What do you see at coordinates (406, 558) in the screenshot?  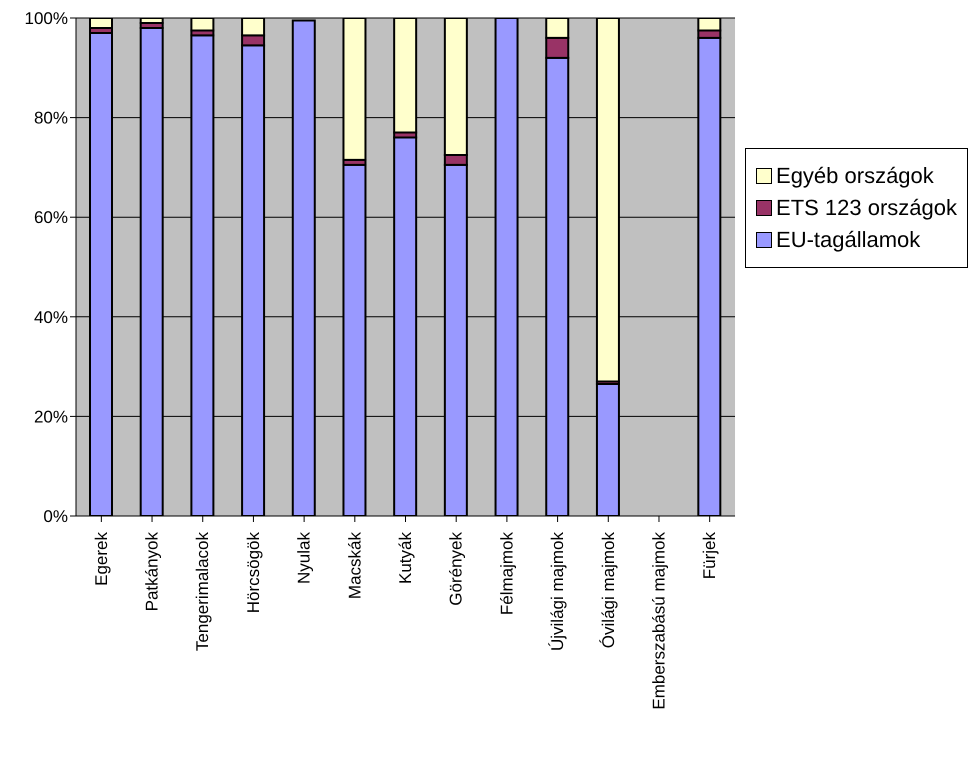 I see `x-tick-label: Kutyák` at bounding box center [406, 558].